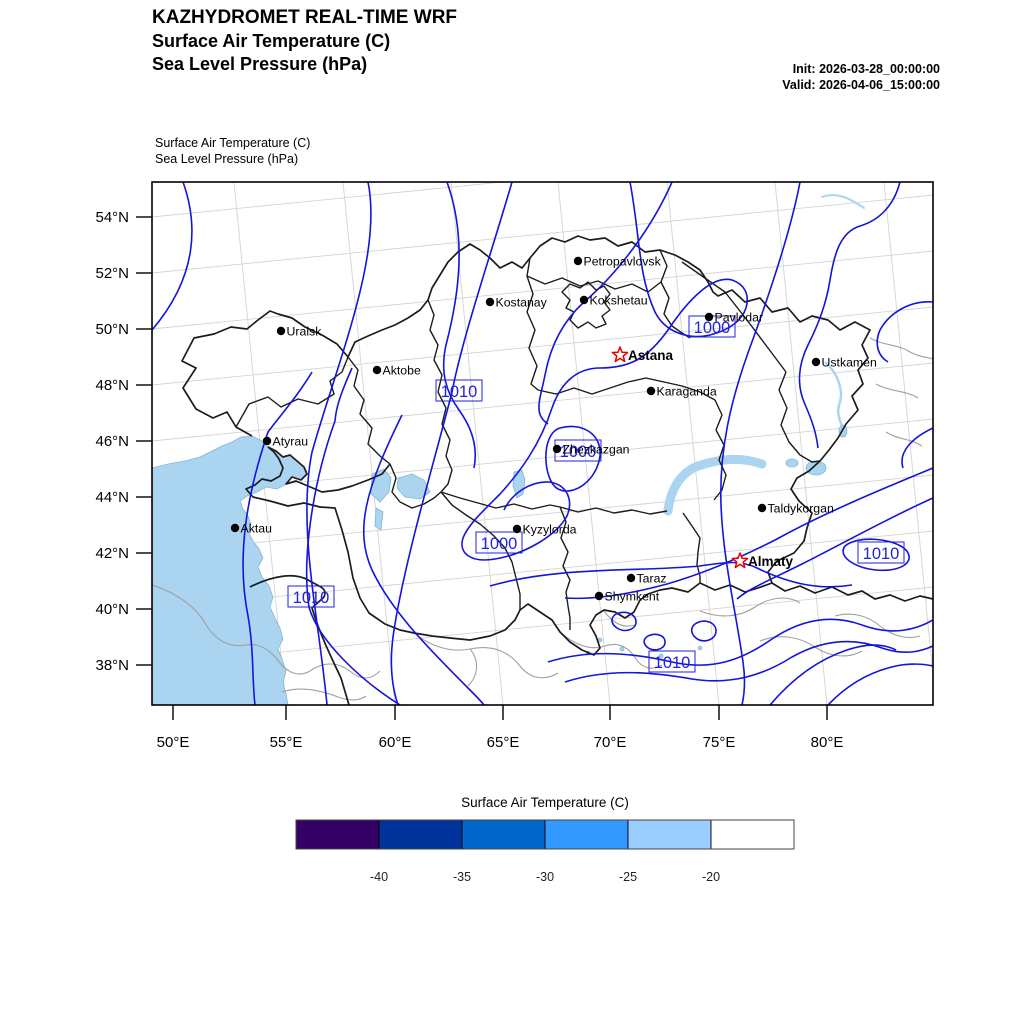 This screenshot has width=1024, height=1024. I want to click on y-tick-label: 46°N, so click(112, 441).